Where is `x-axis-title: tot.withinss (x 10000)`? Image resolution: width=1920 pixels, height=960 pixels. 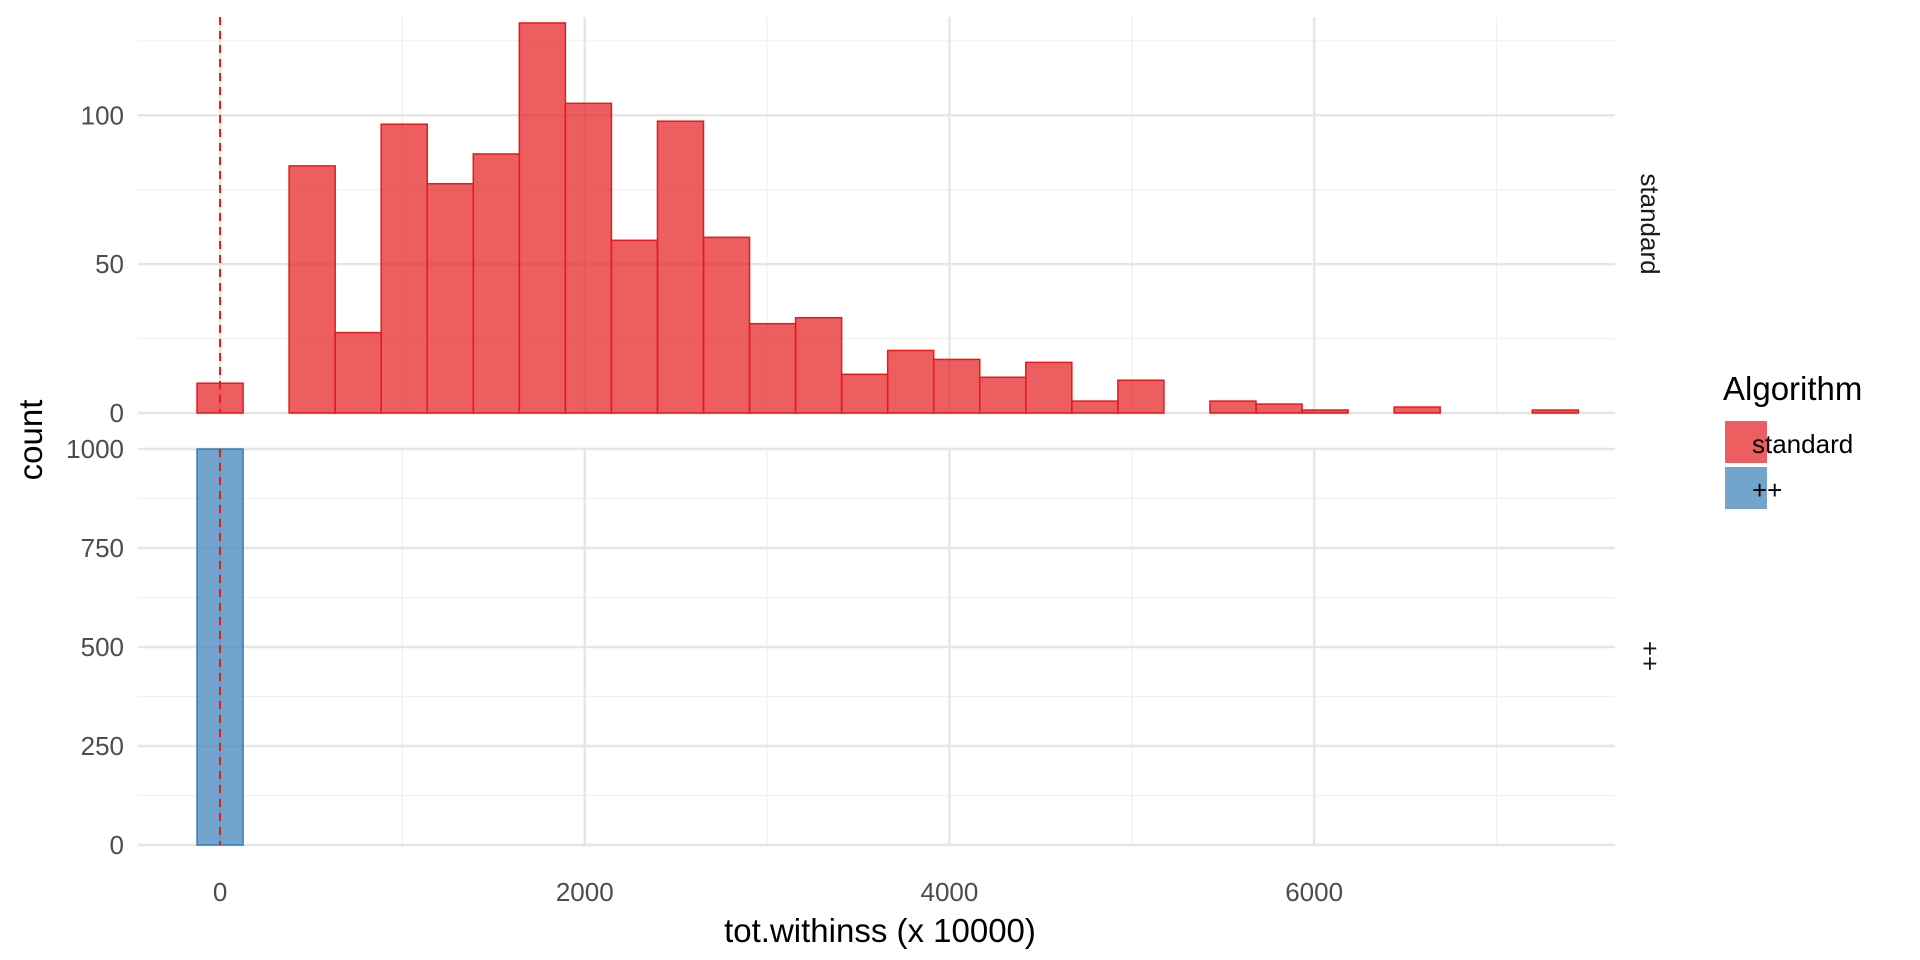 x-axis-title: tot.withinss (x 10000) is located at coordinates (880, 930).